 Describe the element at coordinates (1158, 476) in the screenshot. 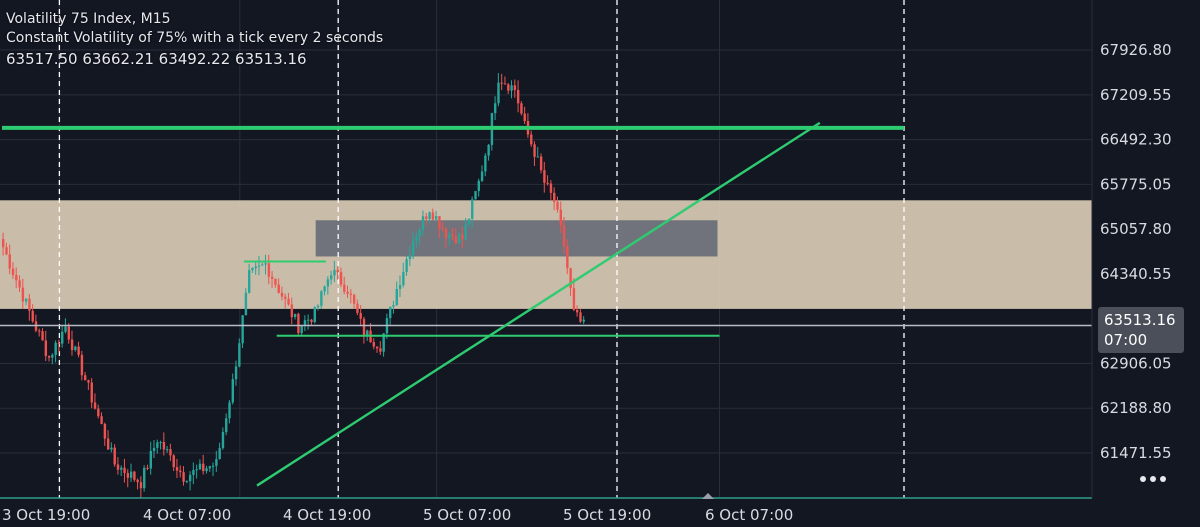

I see `more-options-button` at that location.